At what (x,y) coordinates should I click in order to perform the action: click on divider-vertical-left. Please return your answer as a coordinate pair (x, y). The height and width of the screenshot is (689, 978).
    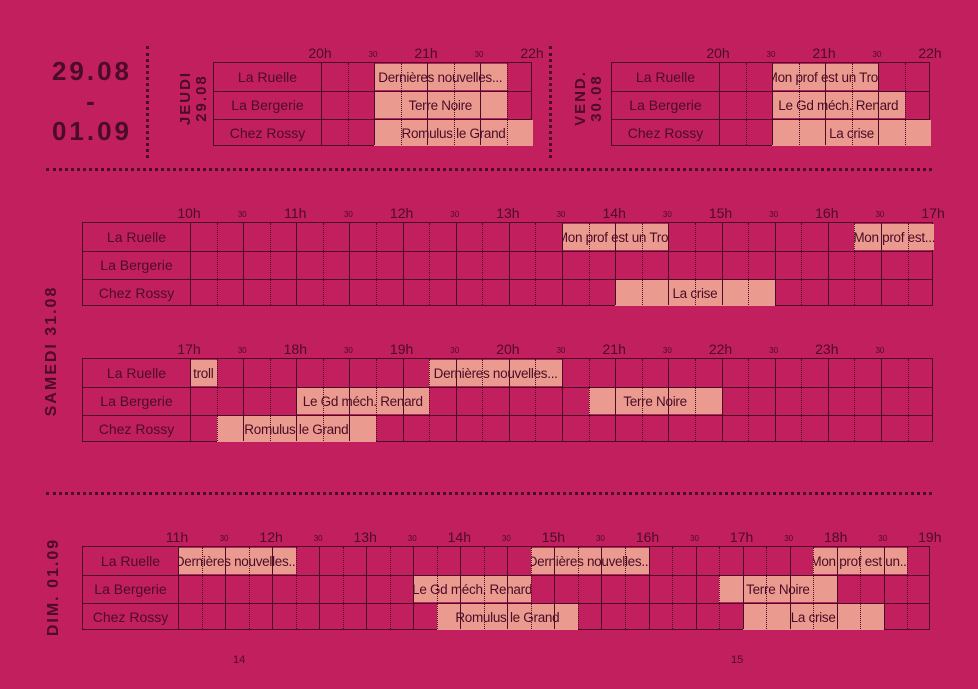
    Looking at the image, I should click on (147, 102).